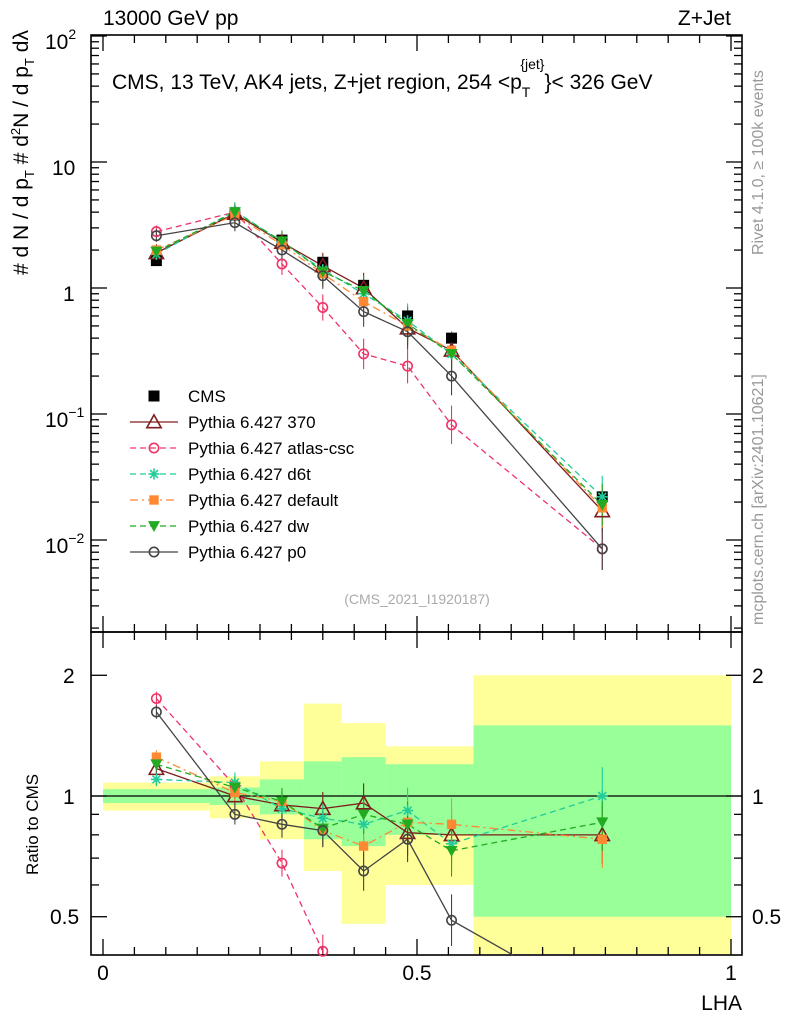 This screenshot has height=1024, width=786. Describe the element at coordinates (758, 162) in the screenshot. I see `rivet-label: Rivet 4.1.0, ≥ 100k events` at that location.